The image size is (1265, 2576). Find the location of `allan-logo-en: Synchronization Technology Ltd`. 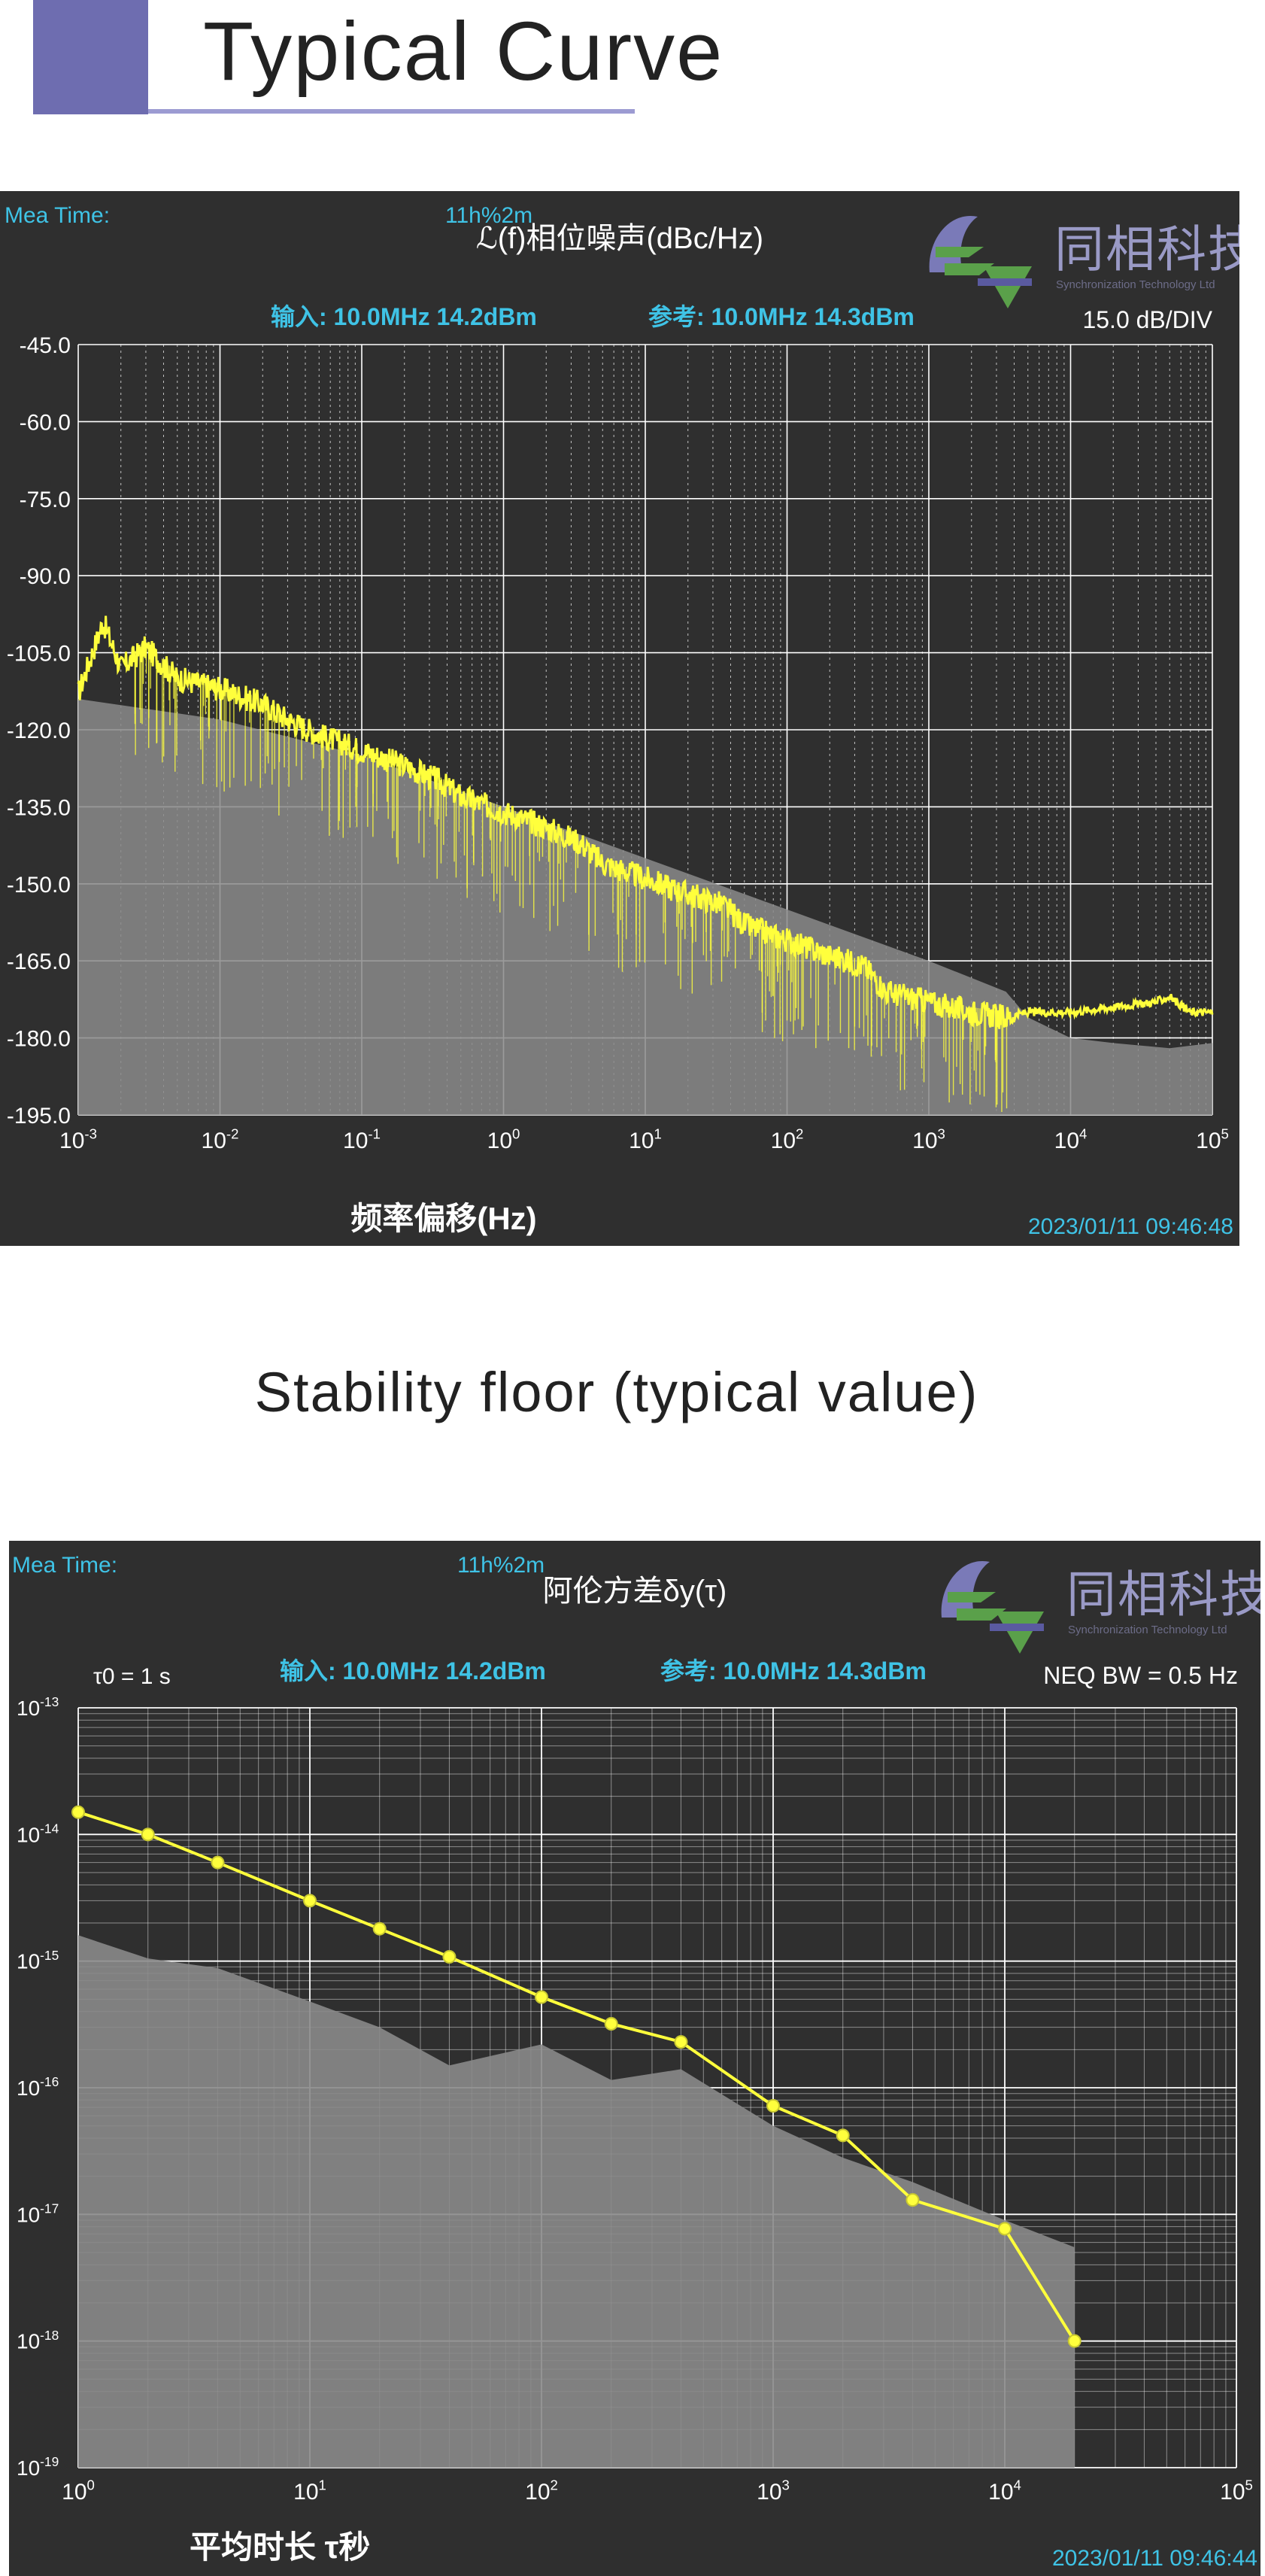

allan-logo-en: Synchronization Technology Ltd is located at coordinates (1147, 1630).